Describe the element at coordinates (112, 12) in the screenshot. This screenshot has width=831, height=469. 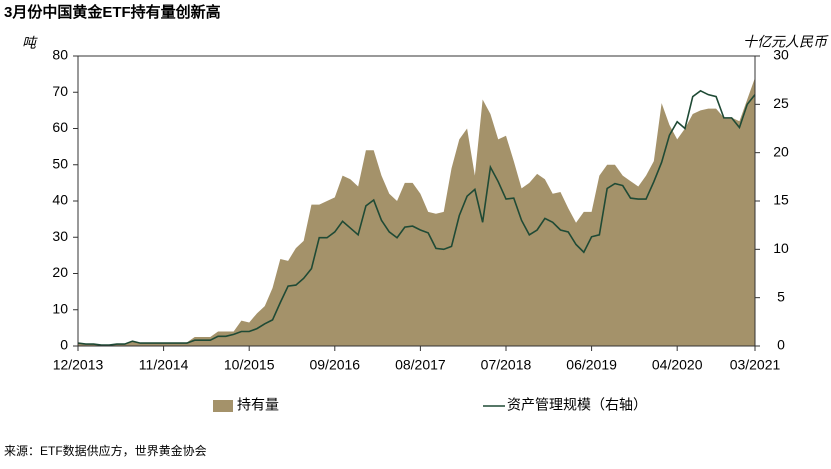
I see `chart-title: 3月份中国黄金ETF持有量创新高` at that location.